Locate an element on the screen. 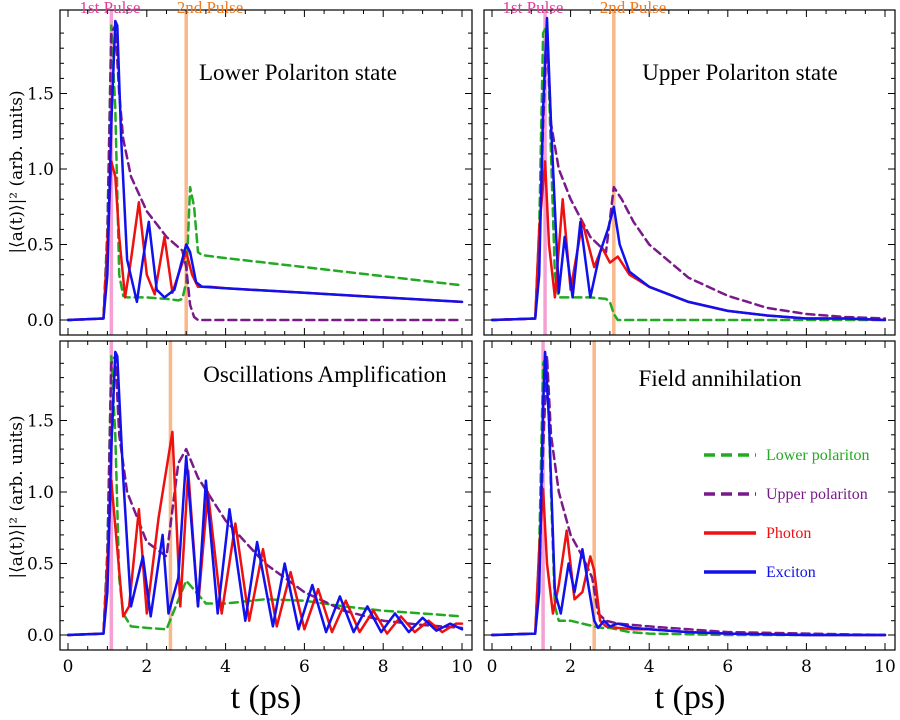 The image size is (900, 720). panel-title: Oscillations Amplification is located at coordinates (325, 374).